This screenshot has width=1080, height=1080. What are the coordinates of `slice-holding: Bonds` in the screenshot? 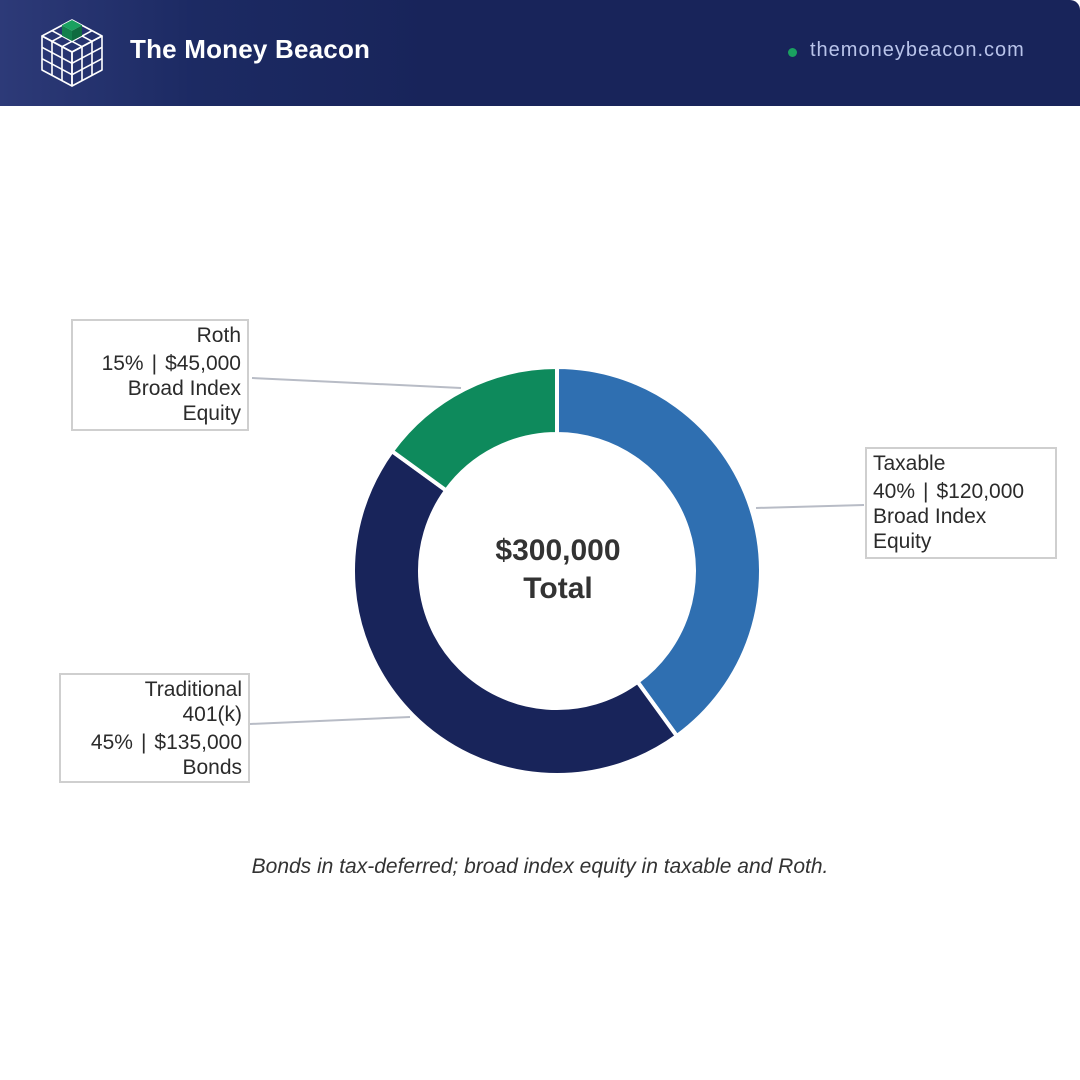 It's located at (212, 767).